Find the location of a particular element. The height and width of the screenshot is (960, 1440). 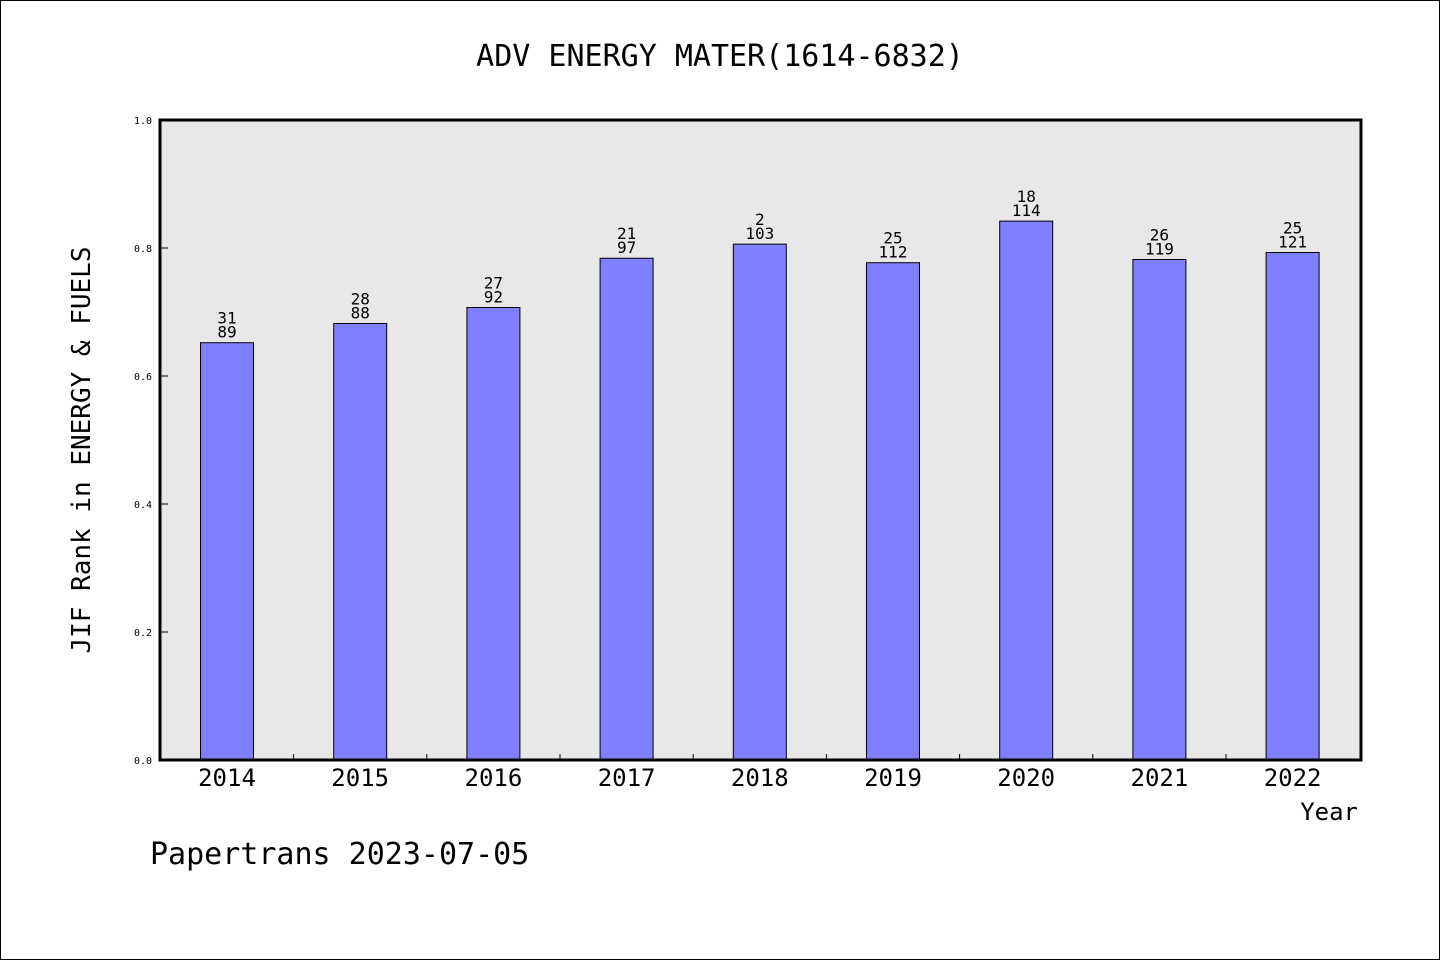

x-tick-label: 2021 is located at coordinates (1160, 778).